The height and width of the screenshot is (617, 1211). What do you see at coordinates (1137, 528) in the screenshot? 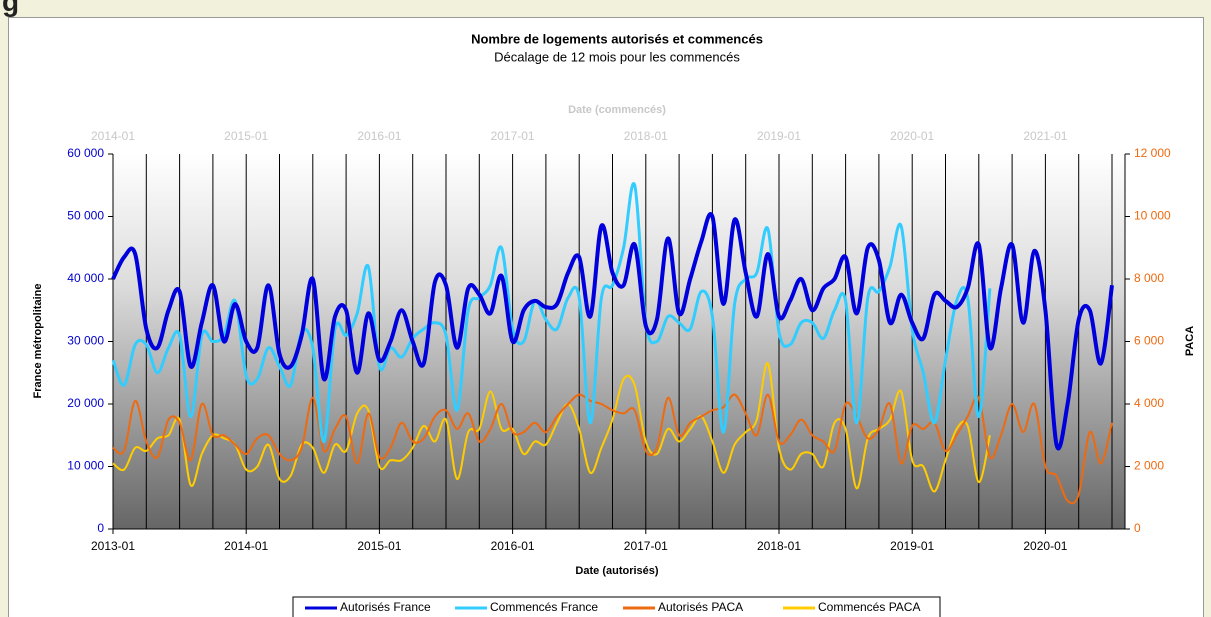
I see `y2-tick-label: 0` at bounding box center [1137, 528].